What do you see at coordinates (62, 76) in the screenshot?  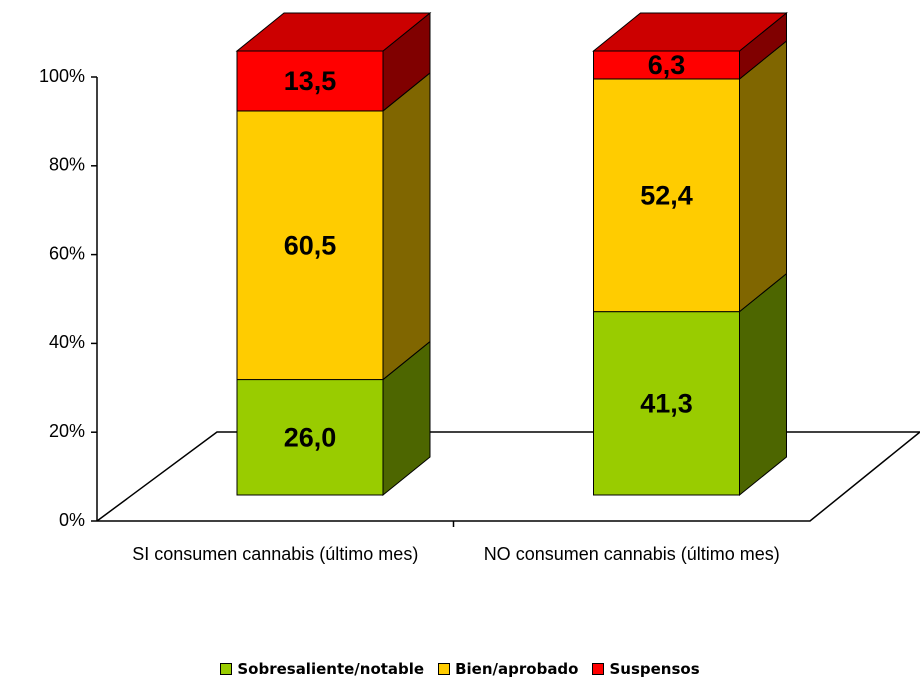 I see `y-tick-label: 100%` at bounding box center [62, 76].